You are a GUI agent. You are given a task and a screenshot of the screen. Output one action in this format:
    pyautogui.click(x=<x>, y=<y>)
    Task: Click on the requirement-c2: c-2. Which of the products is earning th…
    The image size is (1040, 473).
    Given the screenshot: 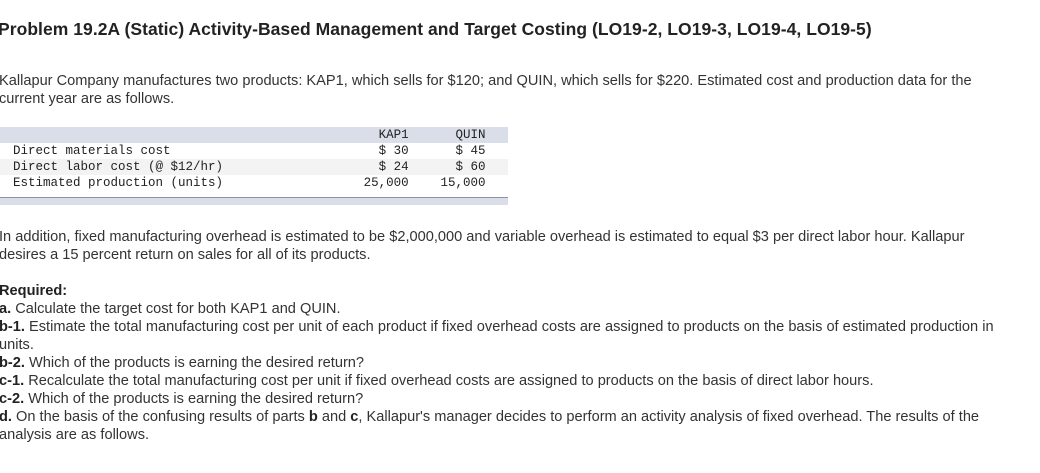 What is the action you would take?
    pyautogui.click(x=182, y=399)
    